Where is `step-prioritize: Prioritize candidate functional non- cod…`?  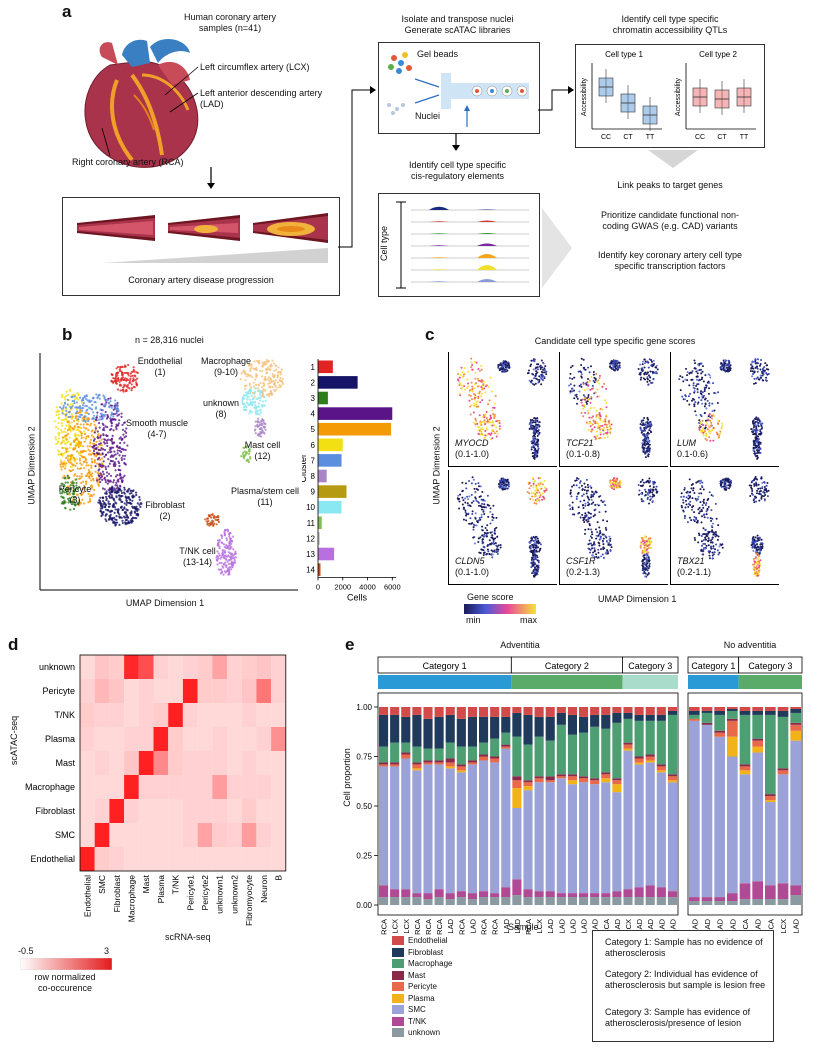 step-prioritize: Prioritize candidate functional non- cod… is located at coordinates (670, 220).